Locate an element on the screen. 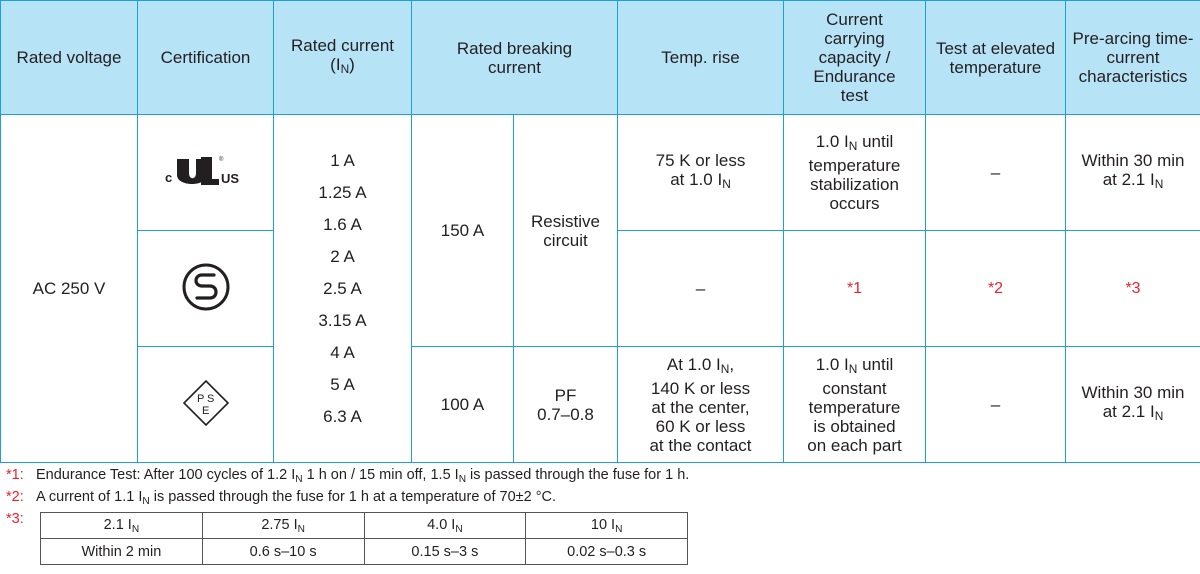  svg-text: E is located at coordinates (205, 411).